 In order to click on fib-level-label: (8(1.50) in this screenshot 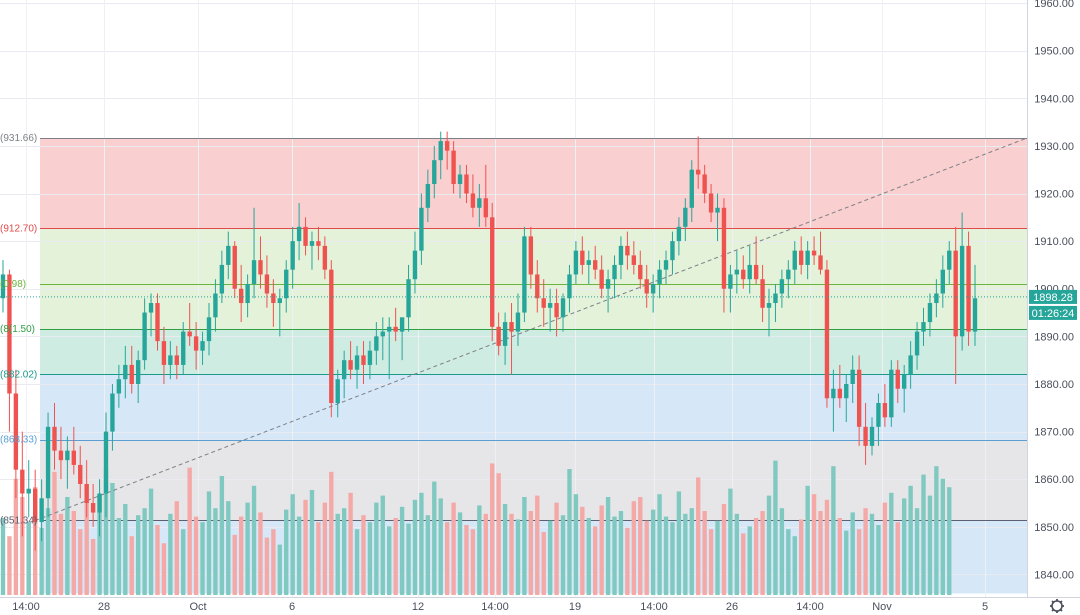, I will do `click(17, 329)`.